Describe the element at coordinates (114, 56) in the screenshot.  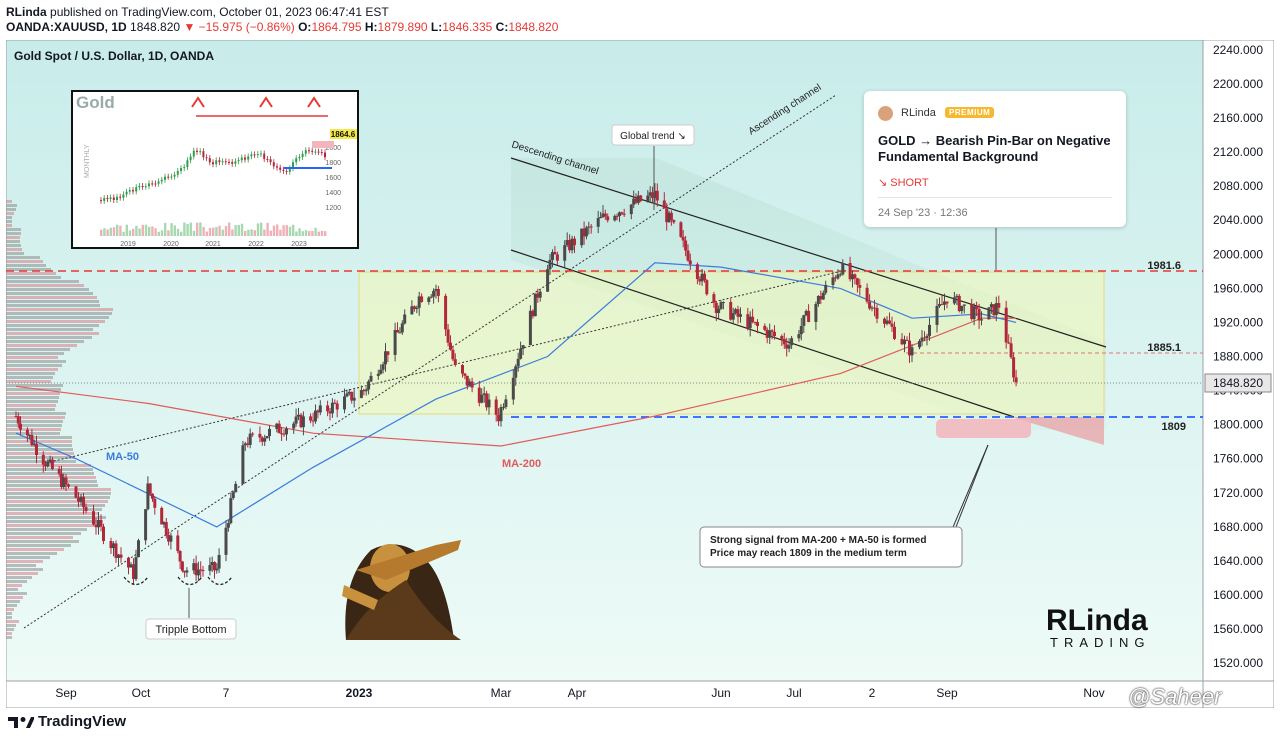
I see `chart-title: Gold Spot / U.S. Dollar, 1D, OANDA` at that location.